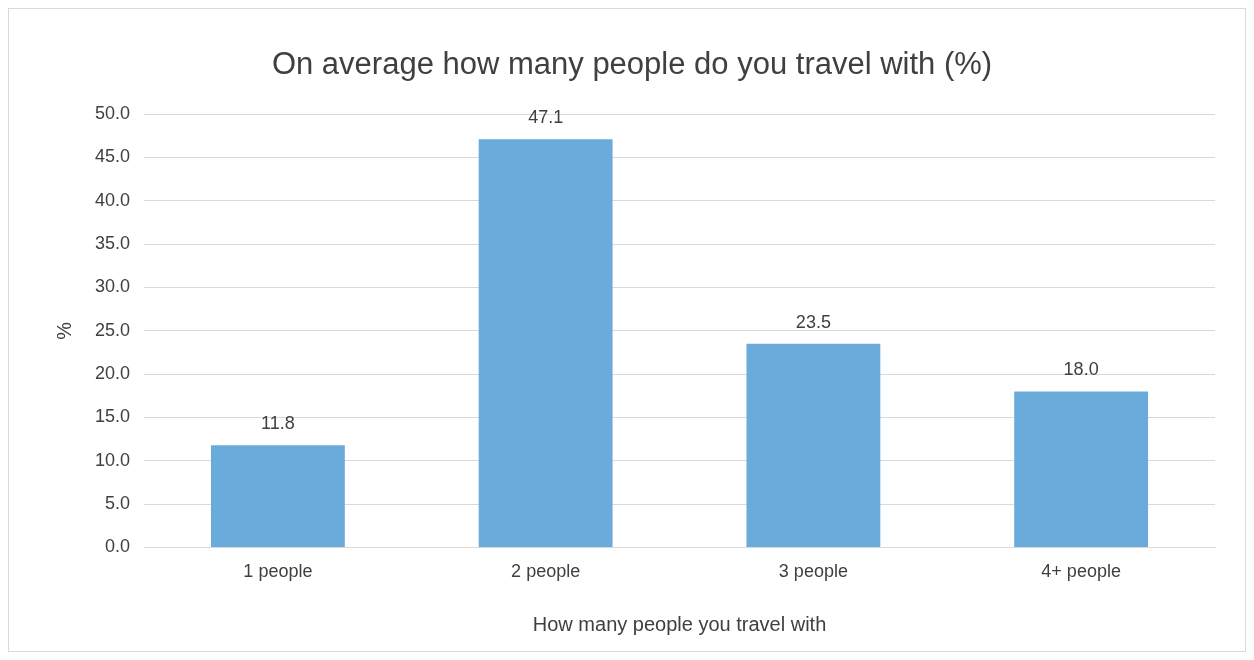 This screenshot has width=1254, height=660. I want to click on y-axis-title: %, so click(63, 330).